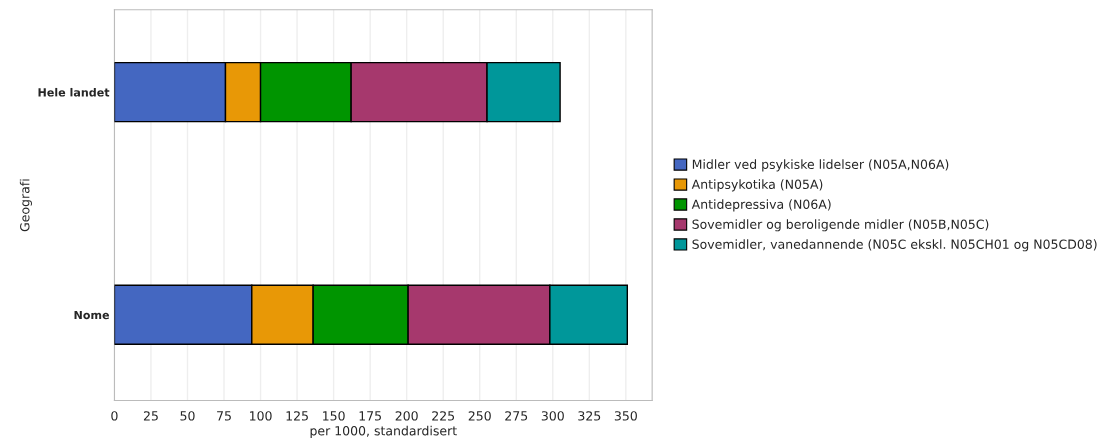  What do you see at coordinates (516, 416) in the screenshot?
I see `x-tick-label: 275` at bounding box center [516, 416].